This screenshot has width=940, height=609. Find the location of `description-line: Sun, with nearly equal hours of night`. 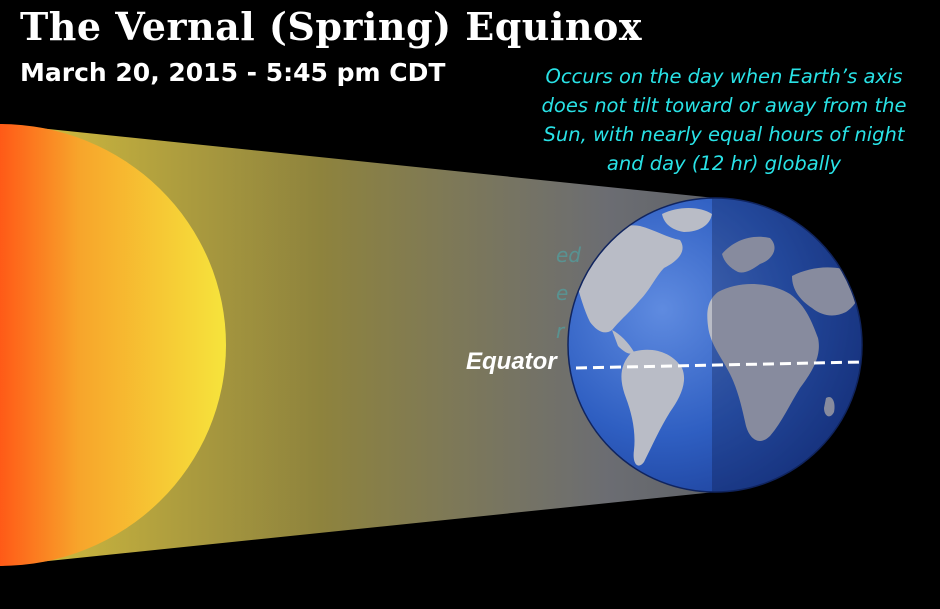

description-line: Sun, with nearly equal hours of night is located at coordinates (724, 134).